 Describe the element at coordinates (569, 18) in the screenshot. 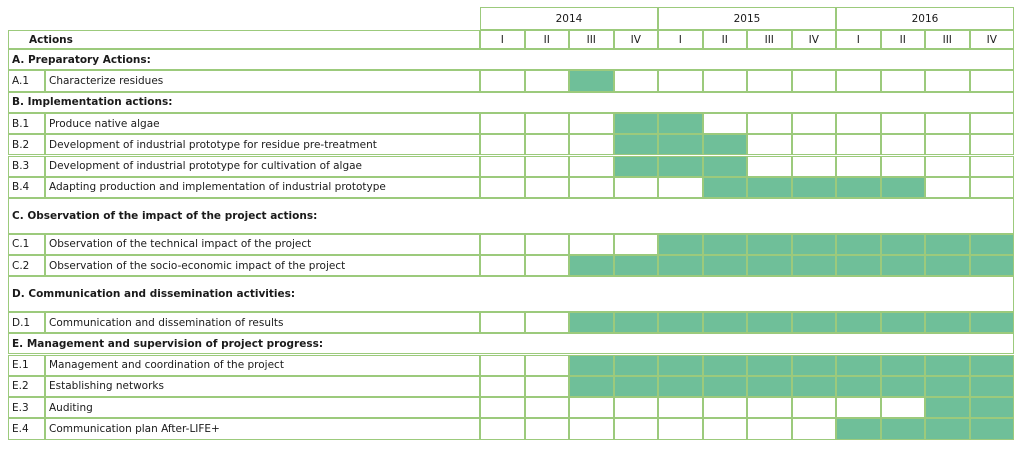

I see `year-header-cell: 2014` at that location.